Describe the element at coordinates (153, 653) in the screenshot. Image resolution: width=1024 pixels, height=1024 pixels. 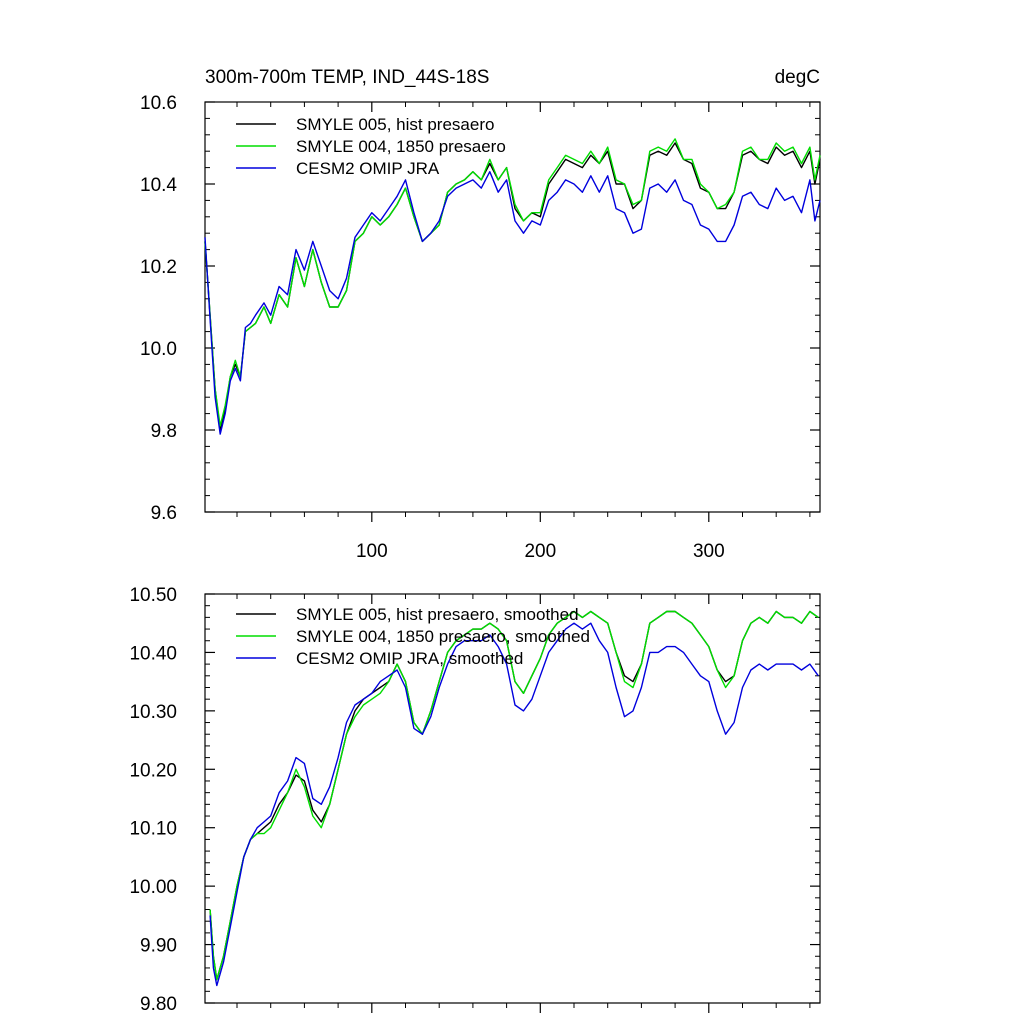
I see `y-tick-label: 10.40` at that location.